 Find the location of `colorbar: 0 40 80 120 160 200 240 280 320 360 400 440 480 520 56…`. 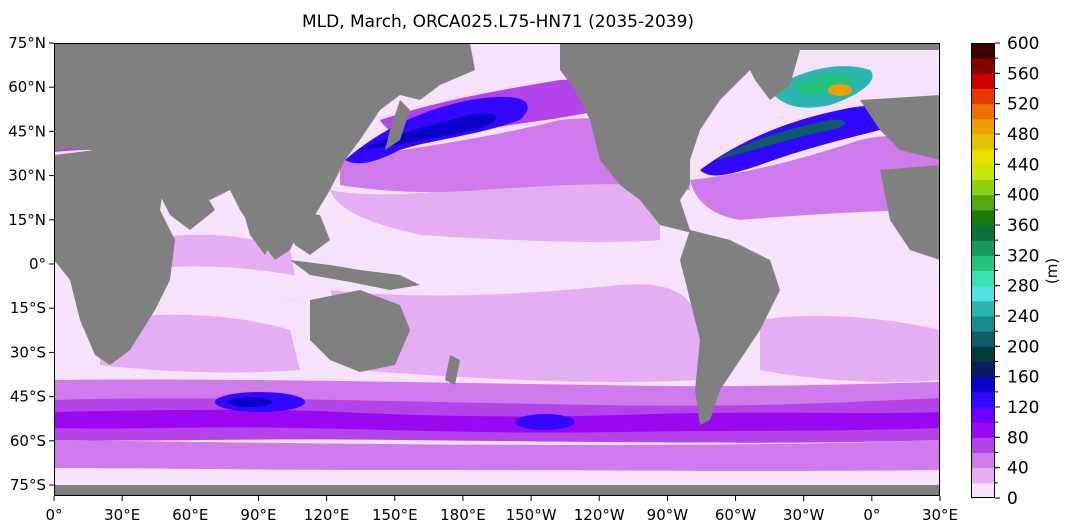

colorbar: 0 40 80 120 160 200 240 280 320 360 400 440 480 520 56… is located at coordinates (1005, 271).